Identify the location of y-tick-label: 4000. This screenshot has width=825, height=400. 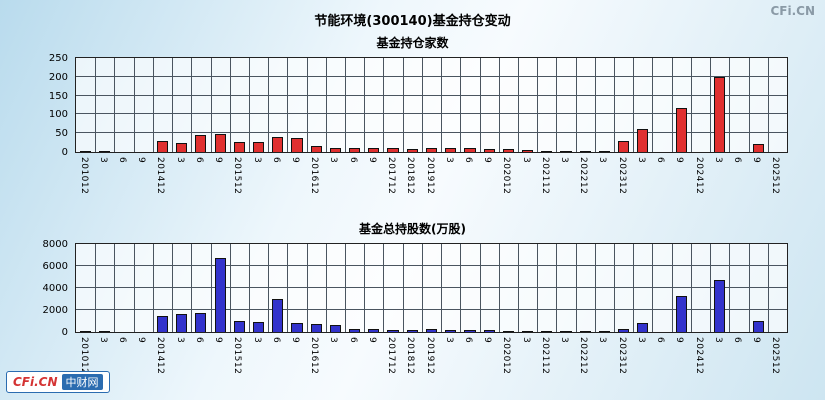
(55, 288).